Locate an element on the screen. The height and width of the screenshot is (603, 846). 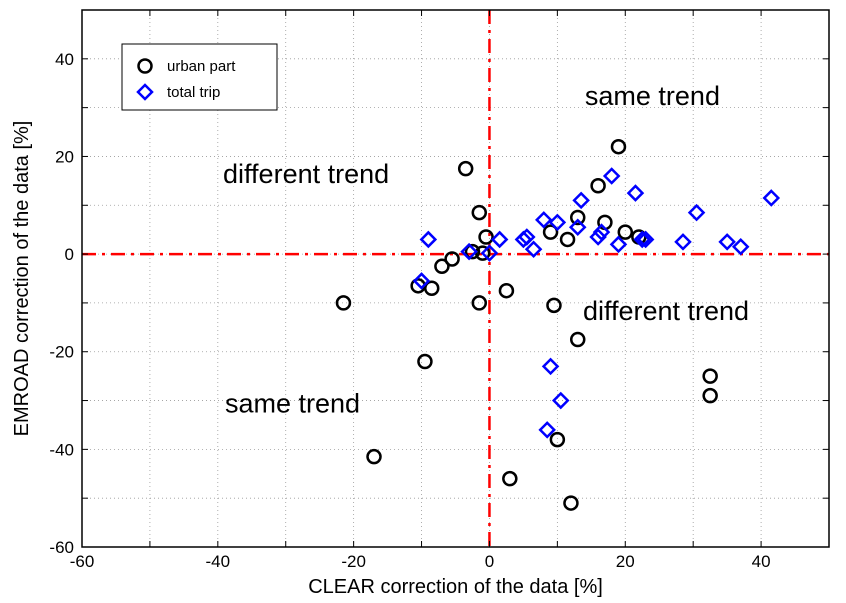
x-tick-label: -40 is located at coordinates (218, 561).